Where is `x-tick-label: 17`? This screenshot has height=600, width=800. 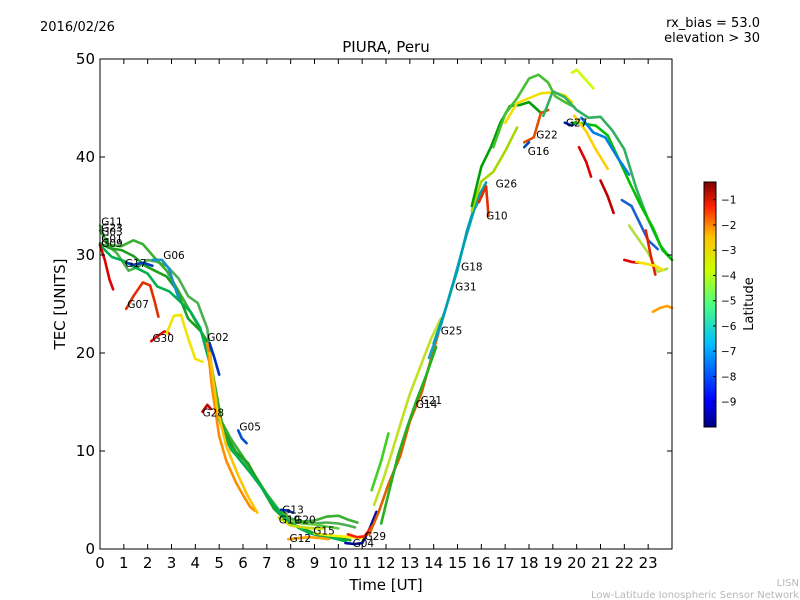 x-tick-label: 17 is located at coordinates (505, 563).